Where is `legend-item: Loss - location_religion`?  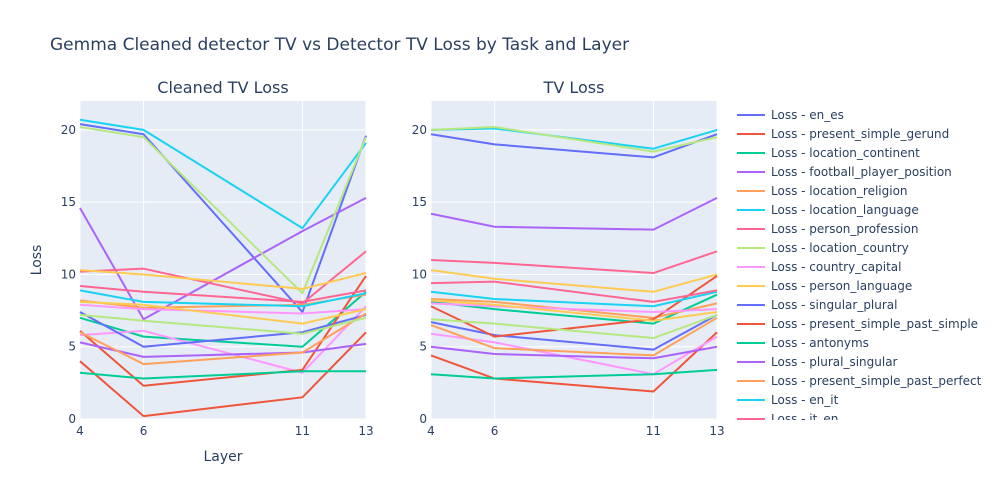 legend-item: Loss - location_religion is located at coordinates (822, 191).